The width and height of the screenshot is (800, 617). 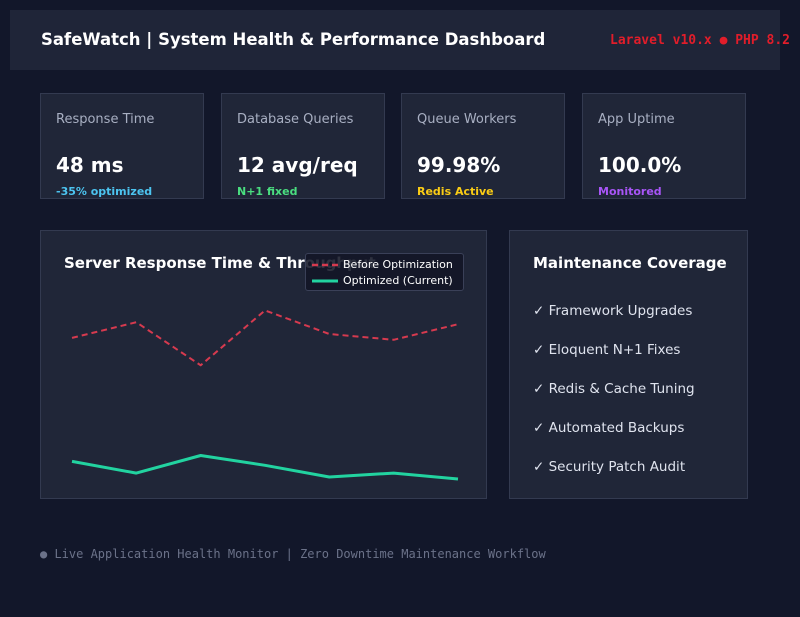 What do you see at coordinates (265, 467) in the screenshot?
I see `series-line-optimized` at bounding box center [265, 467].